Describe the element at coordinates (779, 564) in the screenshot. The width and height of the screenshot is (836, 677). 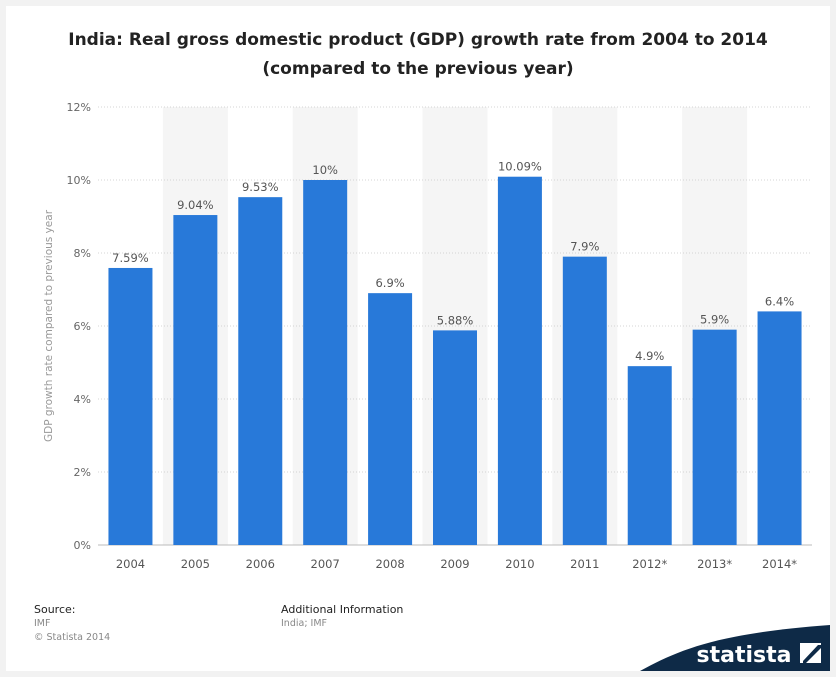
I see `x-tick-label: 2014*` at that location.